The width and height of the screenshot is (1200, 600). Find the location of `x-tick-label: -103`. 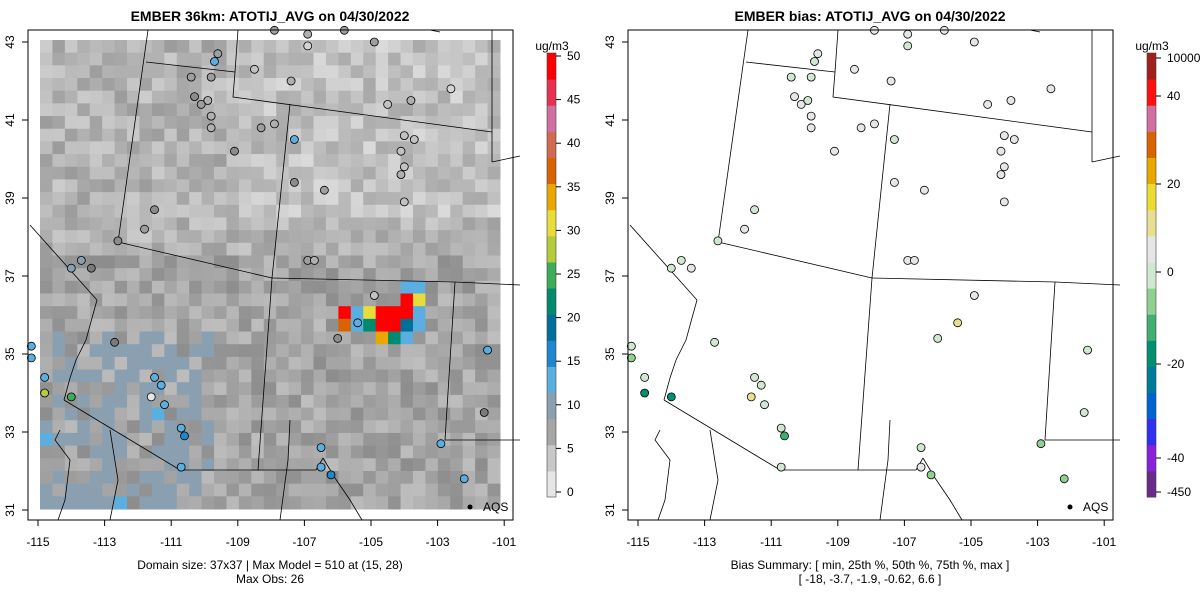

x-tick-label: -103 is located at coordinates (438, 542).